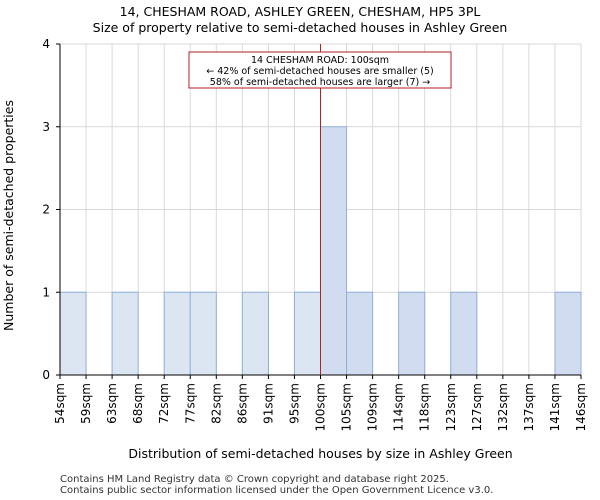 This screenshot has width=600, height=500. I want to click on x-tick-label: 123sqm, so click(451, 407).